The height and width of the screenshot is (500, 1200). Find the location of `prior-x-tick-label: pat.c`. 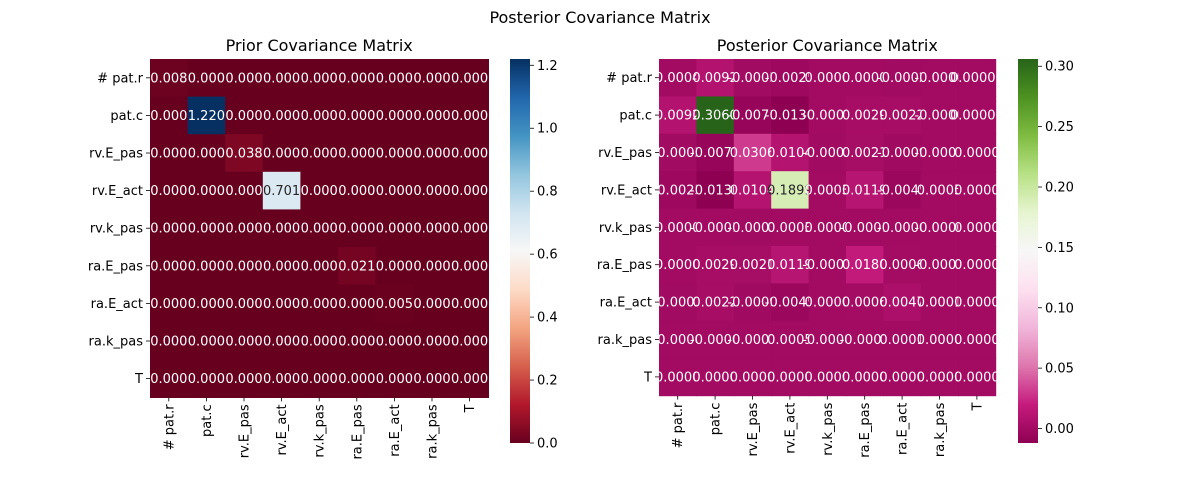

prior-x-tick-label: pat.c is located at coordinates (207, 420).